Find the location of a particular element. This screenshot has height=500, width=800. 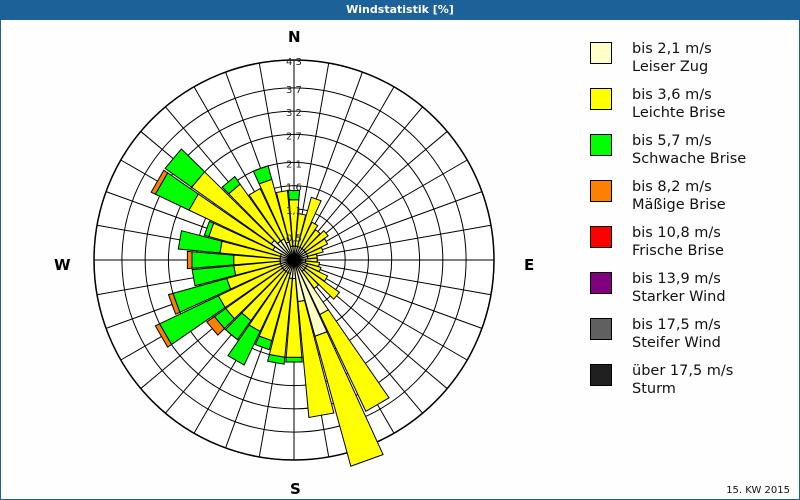

legend-label: Steifer Wind is located at coordinates (676, 343).